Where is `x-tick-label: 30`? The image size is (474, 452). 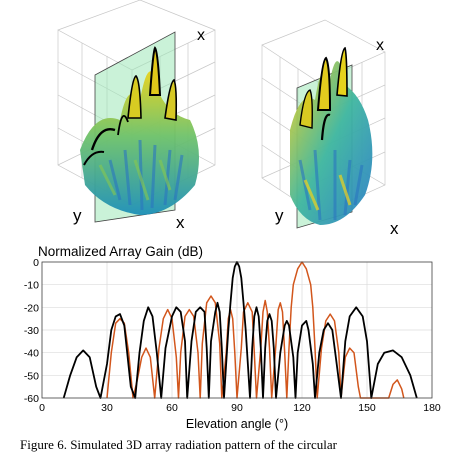
x-tick-label: 30 is located at coordinates (107, 408).